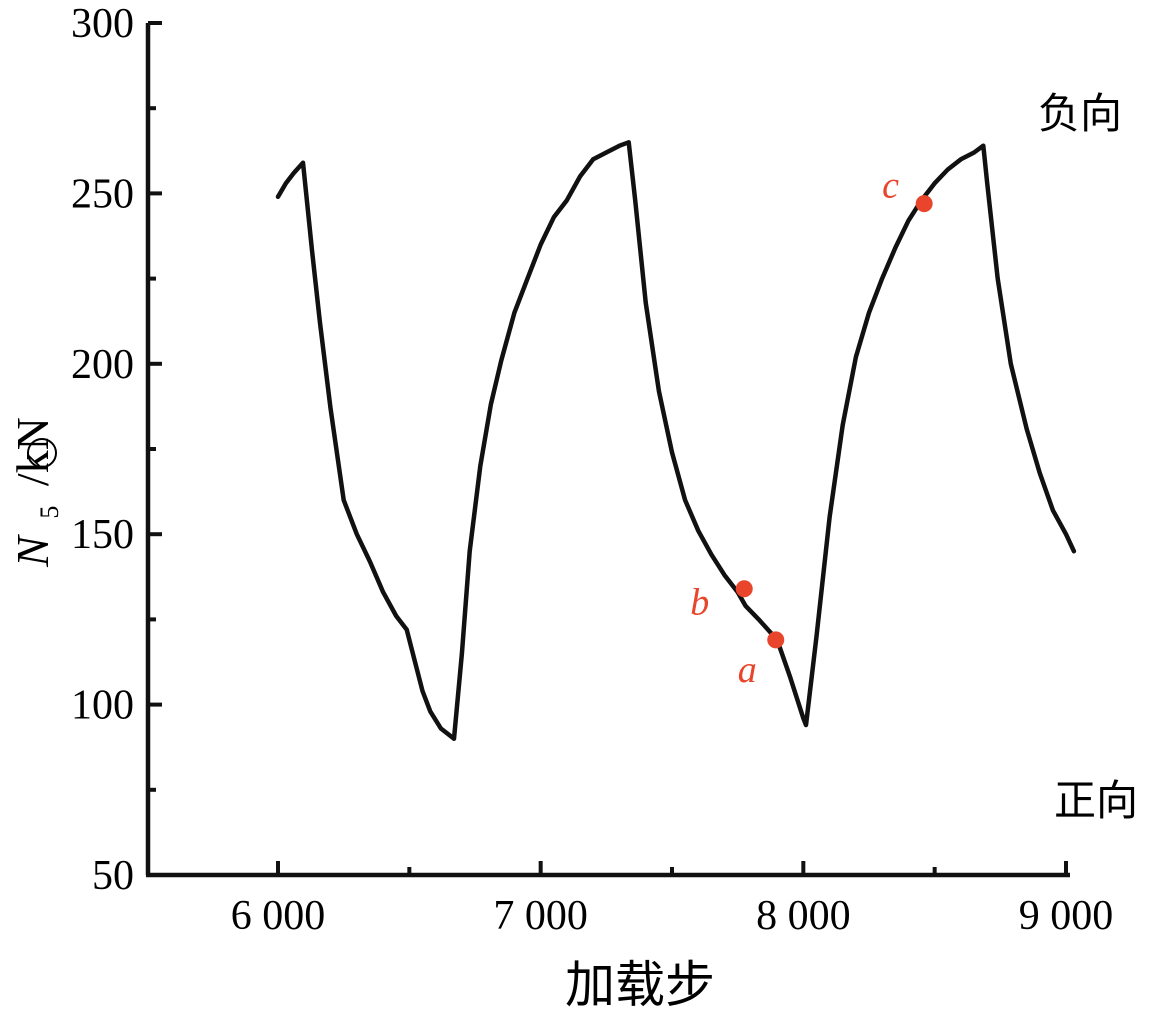 The image size is (1153, 1017). I want to click on svg-text: N 5 /kN, so click(37, 492).